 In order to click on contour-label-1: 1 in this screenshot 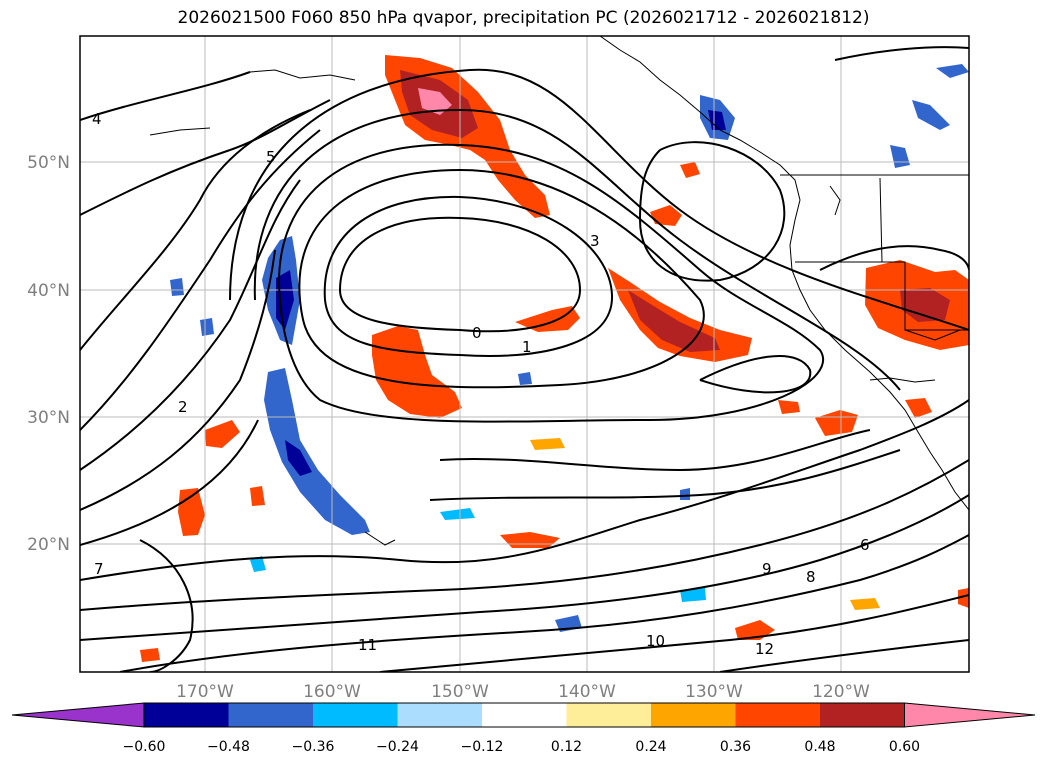, I will do `click(527, 347)`.